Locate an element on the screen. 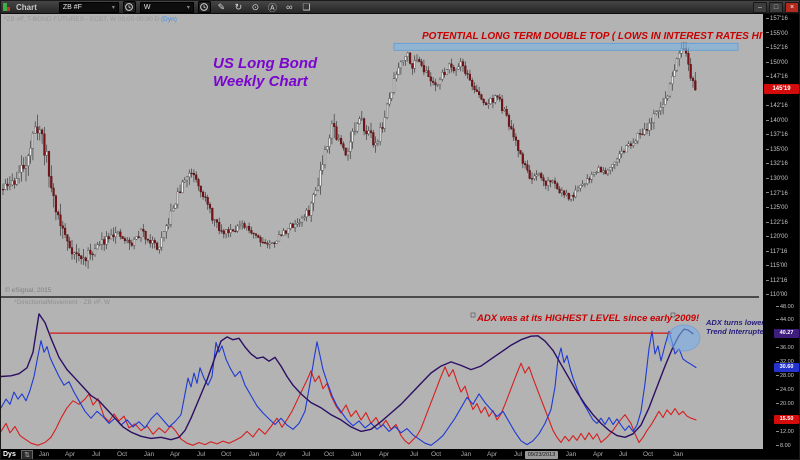 This screenshot has width=800, height=460. price-tick: 120'00 is located at coordinates (777, 237).